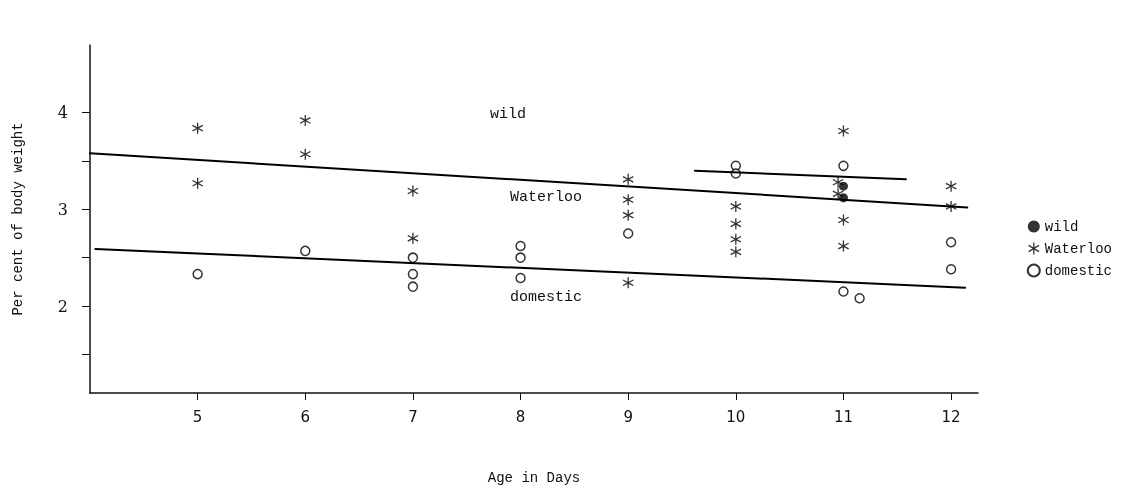 The height and width of the screenshot is (497, 1122). I want to click on legend-label: wild, so click(1061, 226).